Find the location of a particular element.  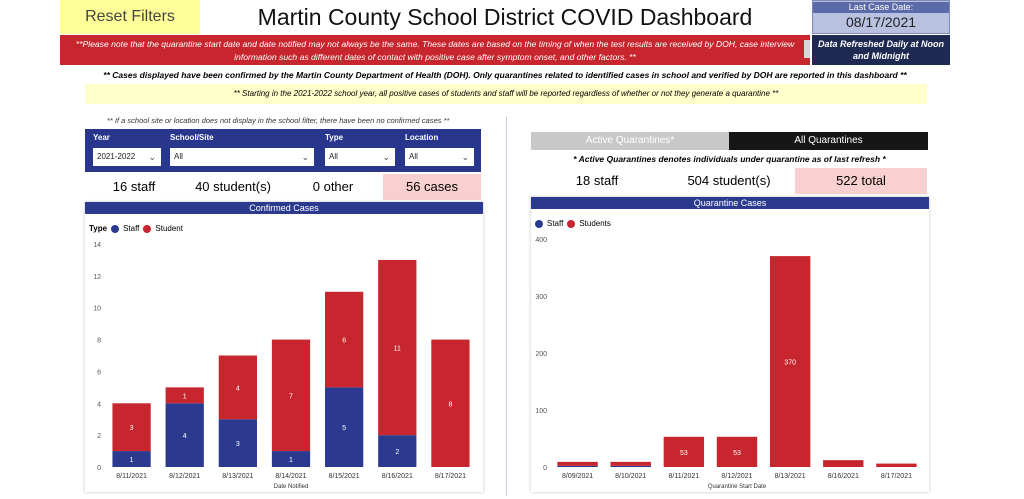

location-select-value: All is located at coordinates (413, 156).